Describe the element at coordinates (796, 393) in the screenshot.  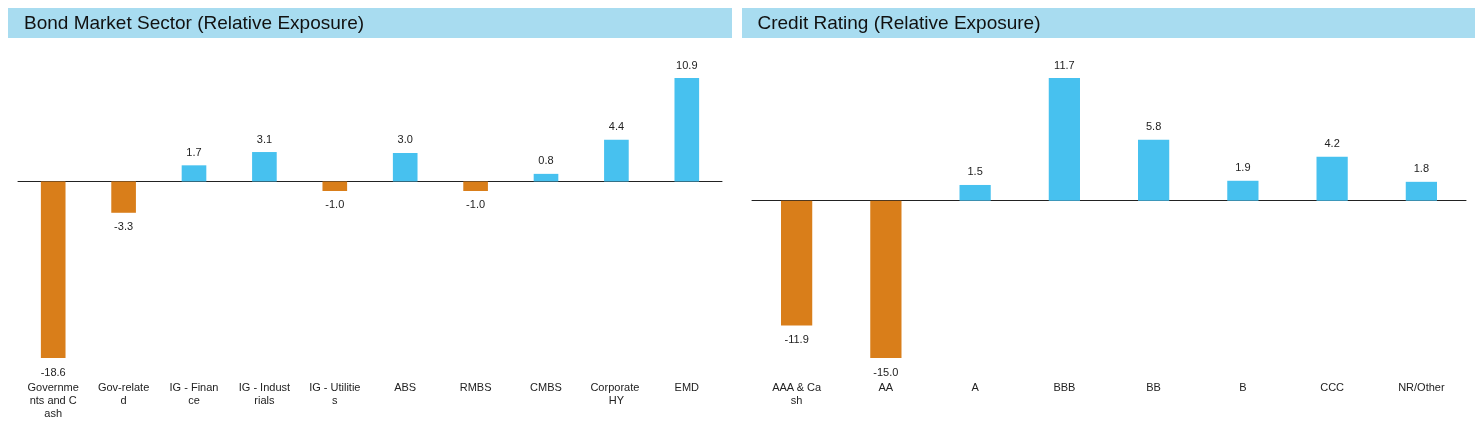
I see `x-tick-label: AAA & Cash` at that location.